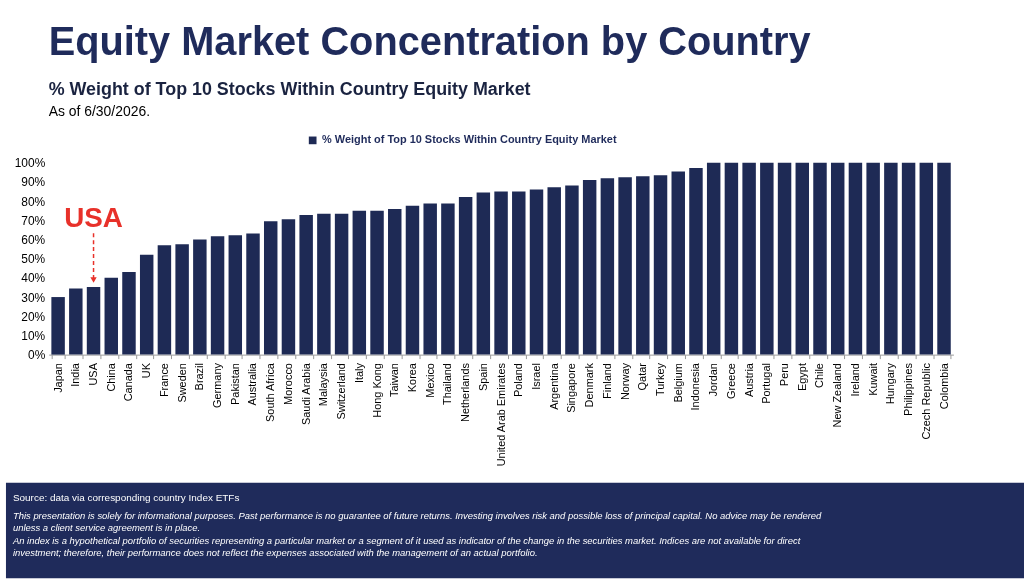 Image resolution: width=1024 pixels, height=580 pixels. Describe the element at coordinates (33, 182) in the screenshot. I see `y-tick-label: 90%` at that location.